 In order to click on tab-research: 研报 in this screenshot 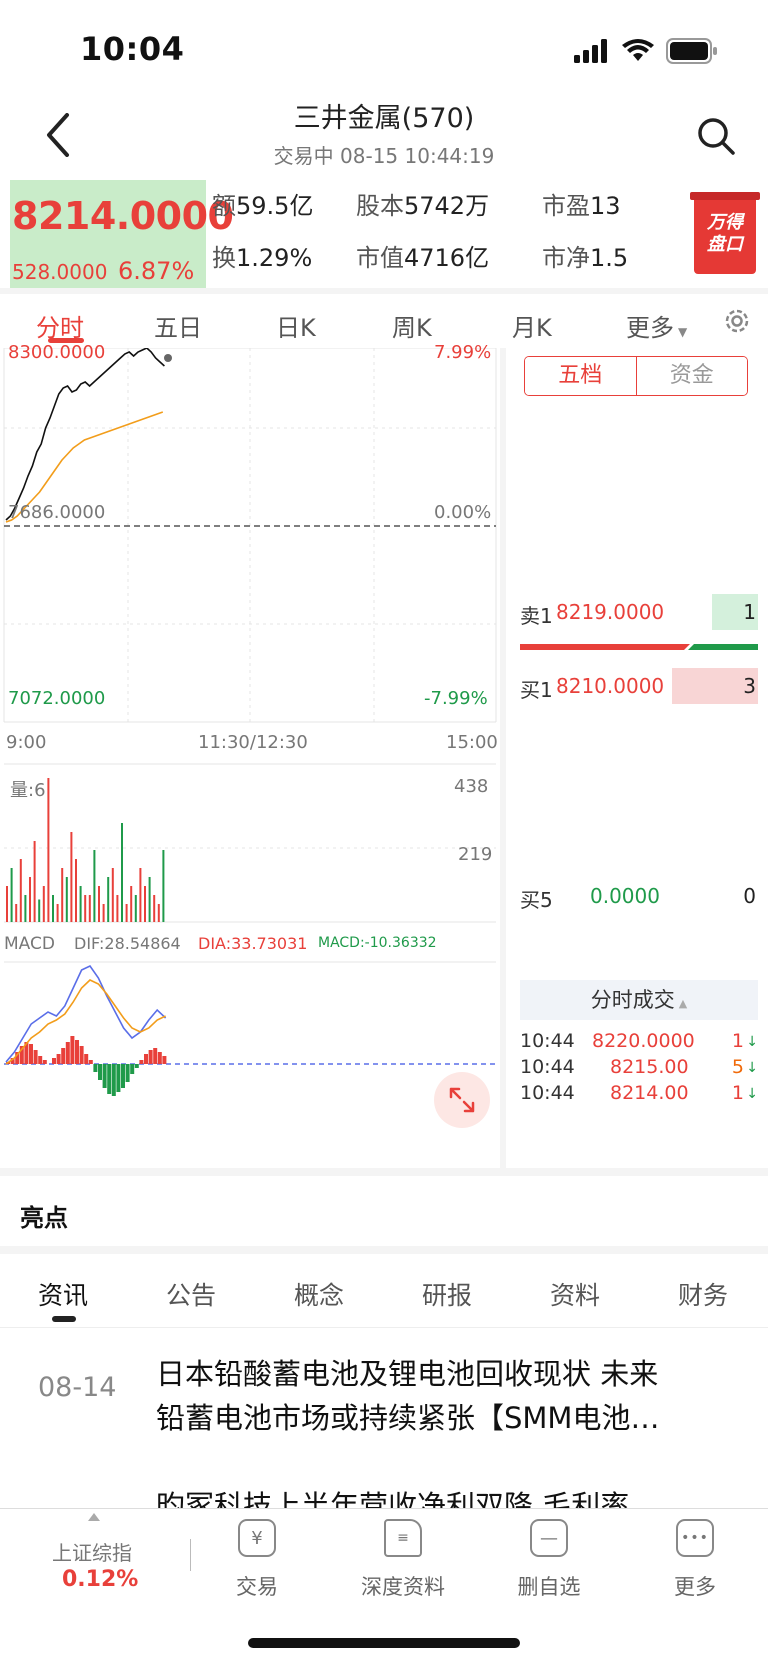, I will do `click(447, 1295)`.